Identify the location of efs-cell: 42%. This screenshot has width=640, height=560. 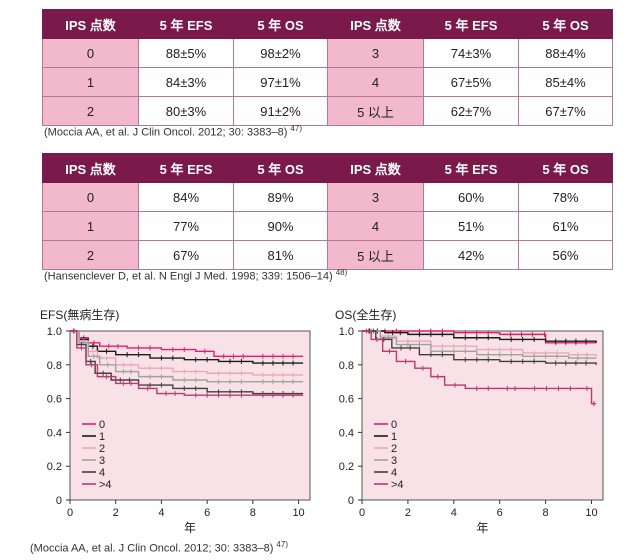
(471, 255).